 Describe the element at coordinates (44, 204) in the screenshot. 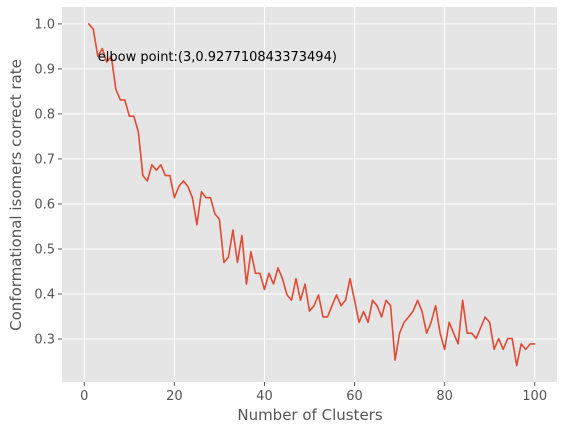

I see `y-tick-label: 0.6` at that location.